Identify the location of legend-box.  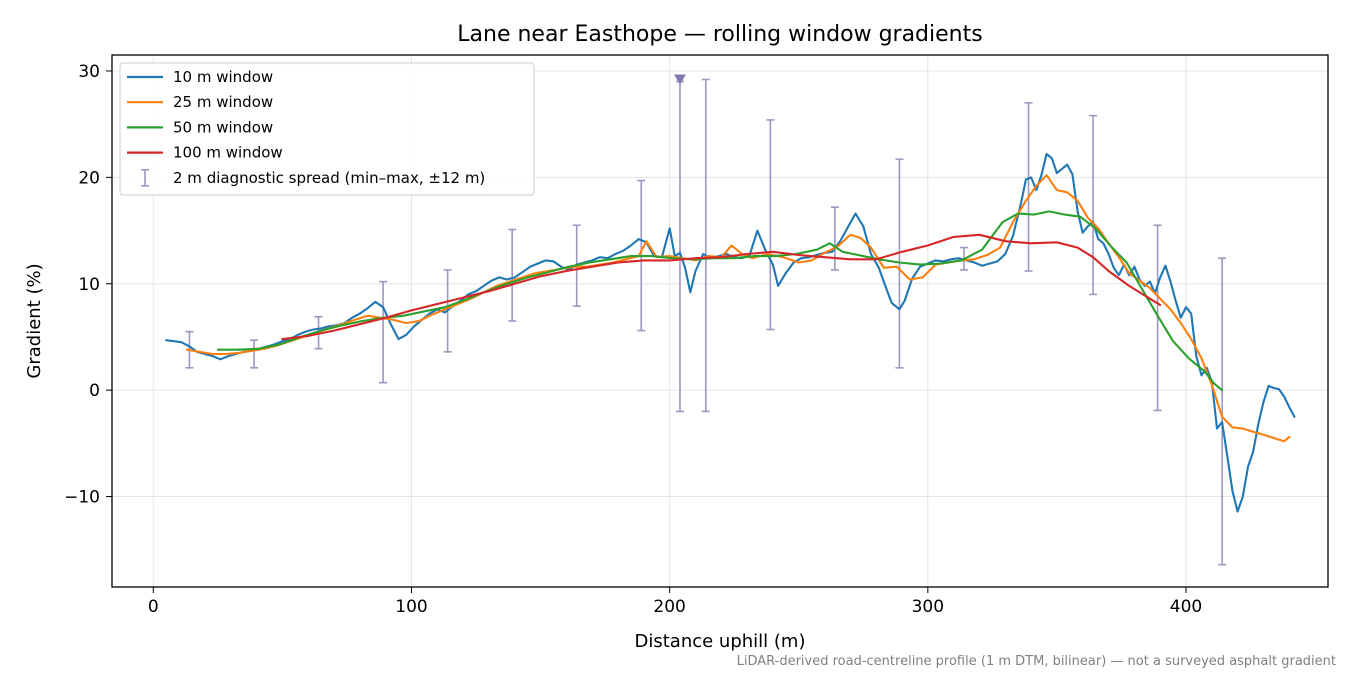
(327, 129).